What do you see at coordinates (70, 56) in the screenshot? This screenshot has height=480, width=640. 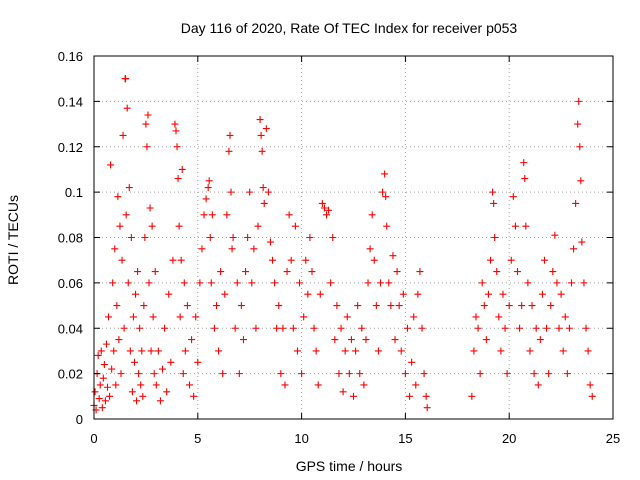 I see `y-tick-label: 0.16` at bounding box center [70, 56].